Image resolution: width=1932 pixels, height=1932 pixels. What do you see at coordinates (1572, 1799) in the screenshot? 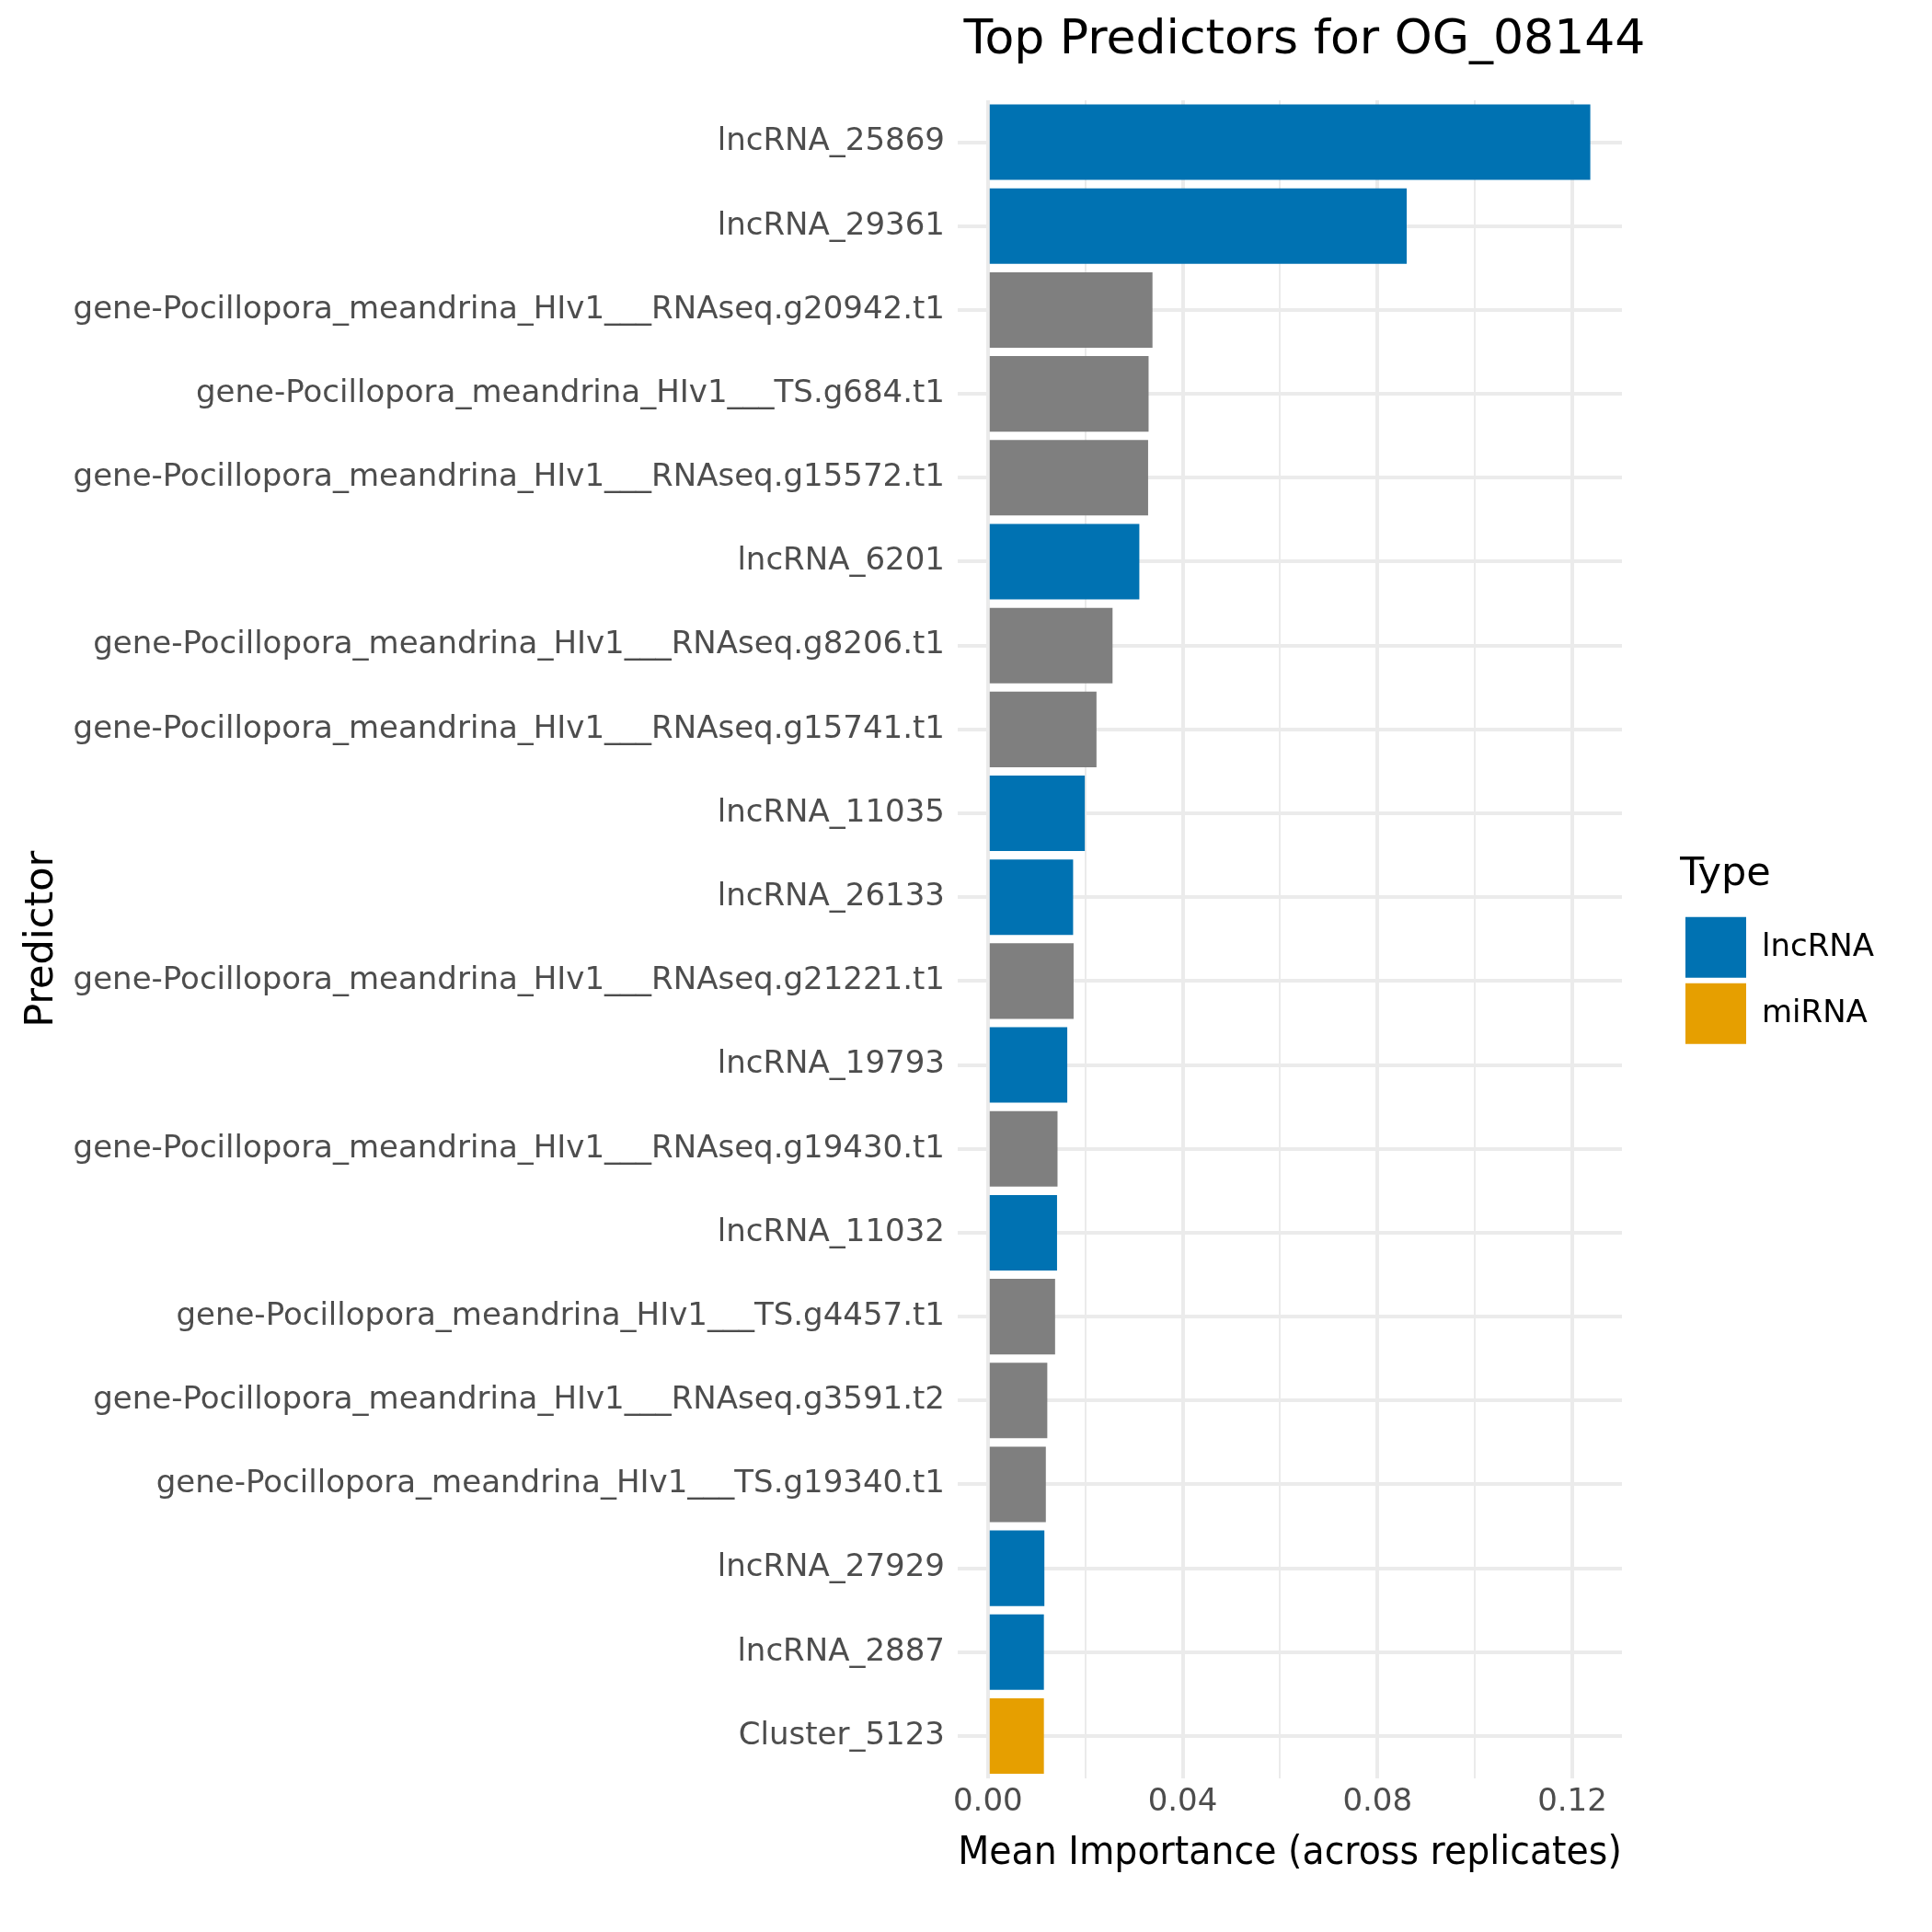
I see `x-tick-label: 0.12` at bounding box center [1572, 1799].